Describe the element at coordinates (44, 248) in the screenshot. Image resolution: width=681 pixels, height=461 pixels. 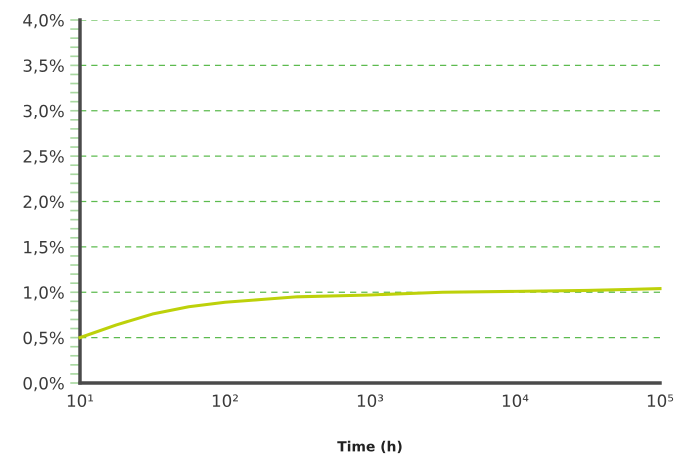
I see `y-tick-label: 1,5%` at that location.